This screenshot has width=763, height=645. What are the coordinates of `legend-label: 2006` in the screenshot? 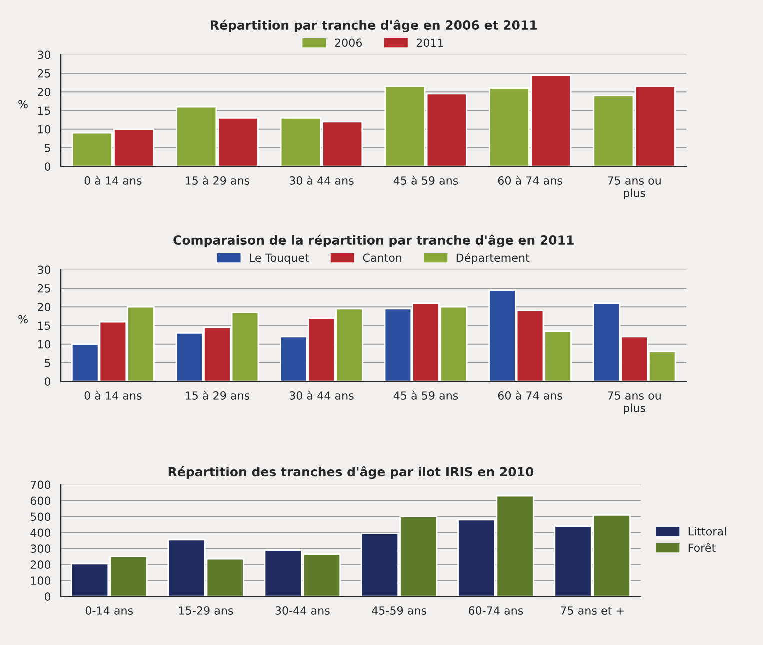 It's located at (348, 43).